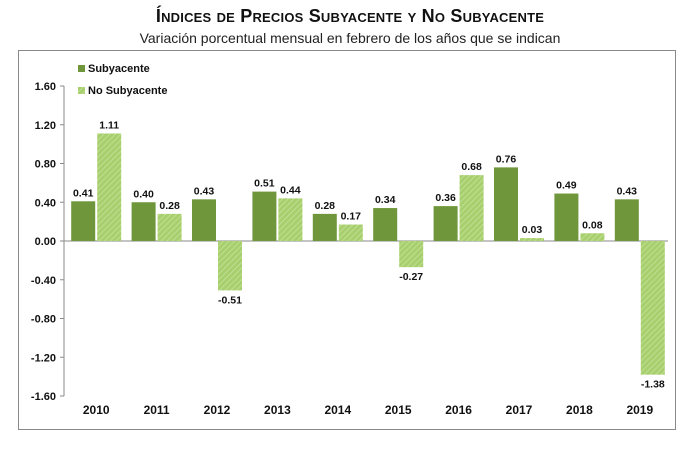  Describe the element at coordinates (169, 206) in the screenshot. I see `data-label-no-subyacente-2011: 0.28` at that location.